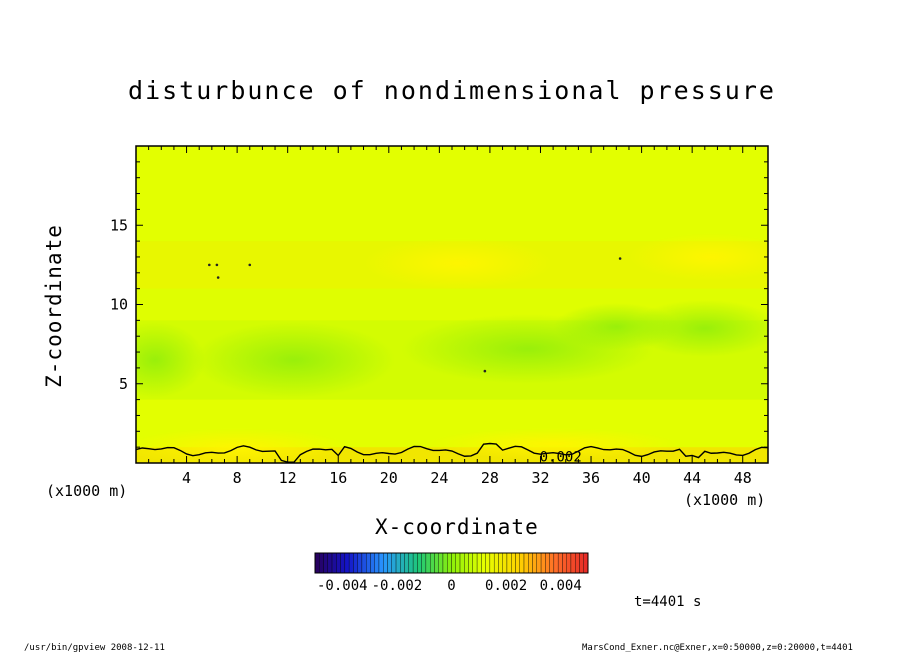 Image resolution: width=904 pixels, height=654 pixels. I want to click on colorbar-tick-label: 0.004, so click(561, 586).